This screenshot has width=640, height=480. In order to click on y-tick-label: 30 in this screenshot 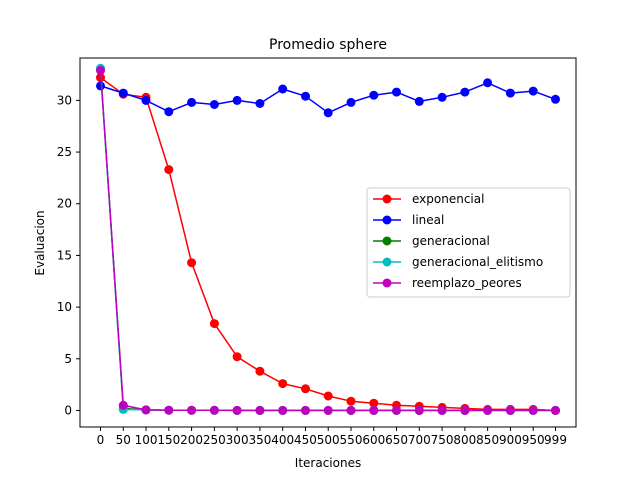, I will do `click(64, 100)`.